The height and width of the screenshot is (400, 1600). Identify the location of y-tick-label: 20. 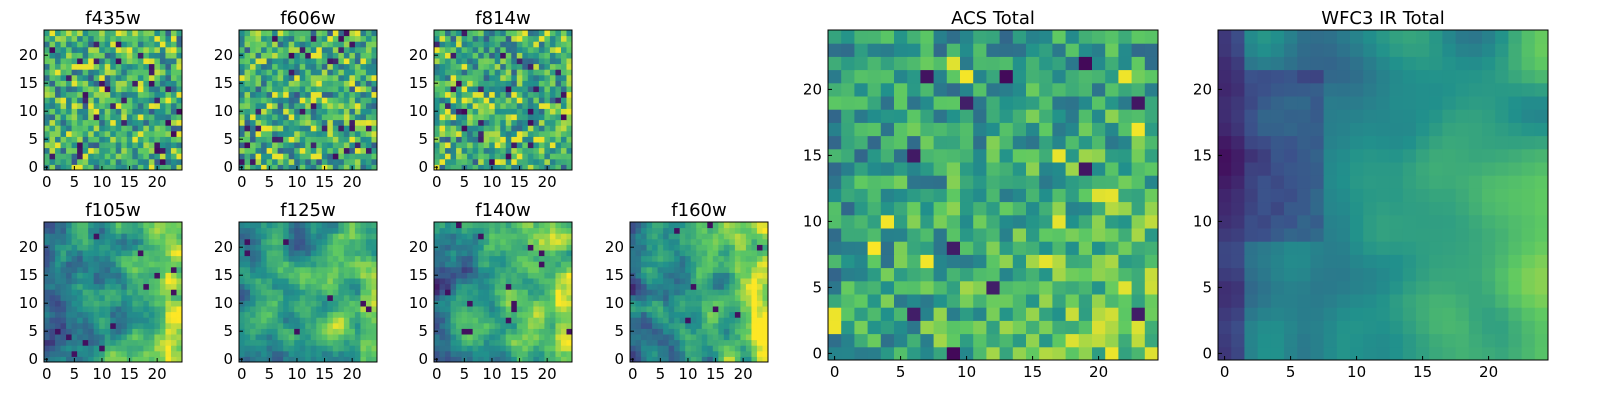
(223, 247).